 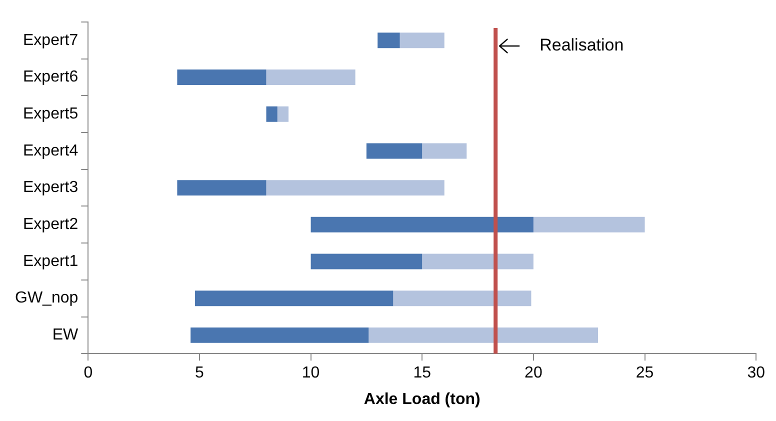 I want to click on y-tick-label: GW_nop, so click(x=46, y=298).